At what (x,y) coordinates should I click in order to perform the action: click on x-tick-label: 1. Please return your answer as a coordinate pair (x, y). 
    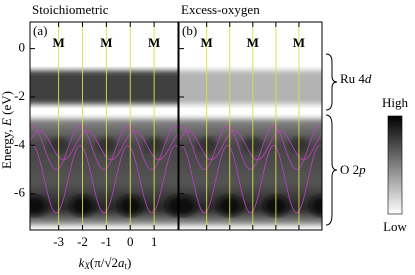
    Looking at the image, I should click on (154, 241).